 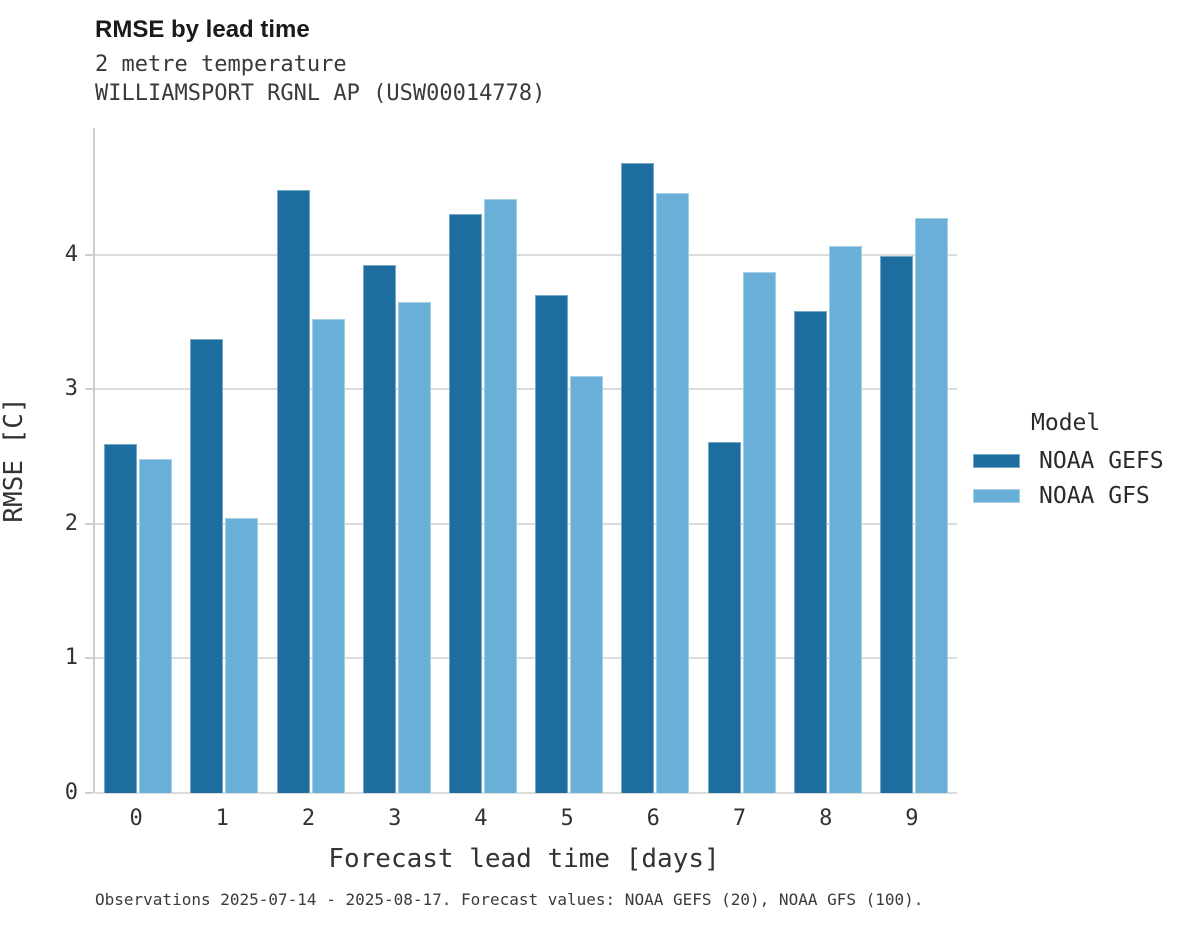 What do you see at coordinates (71, 254) in the screenshot?
I see `y-tick-label-4: 4` at bounding box center [71, 254].